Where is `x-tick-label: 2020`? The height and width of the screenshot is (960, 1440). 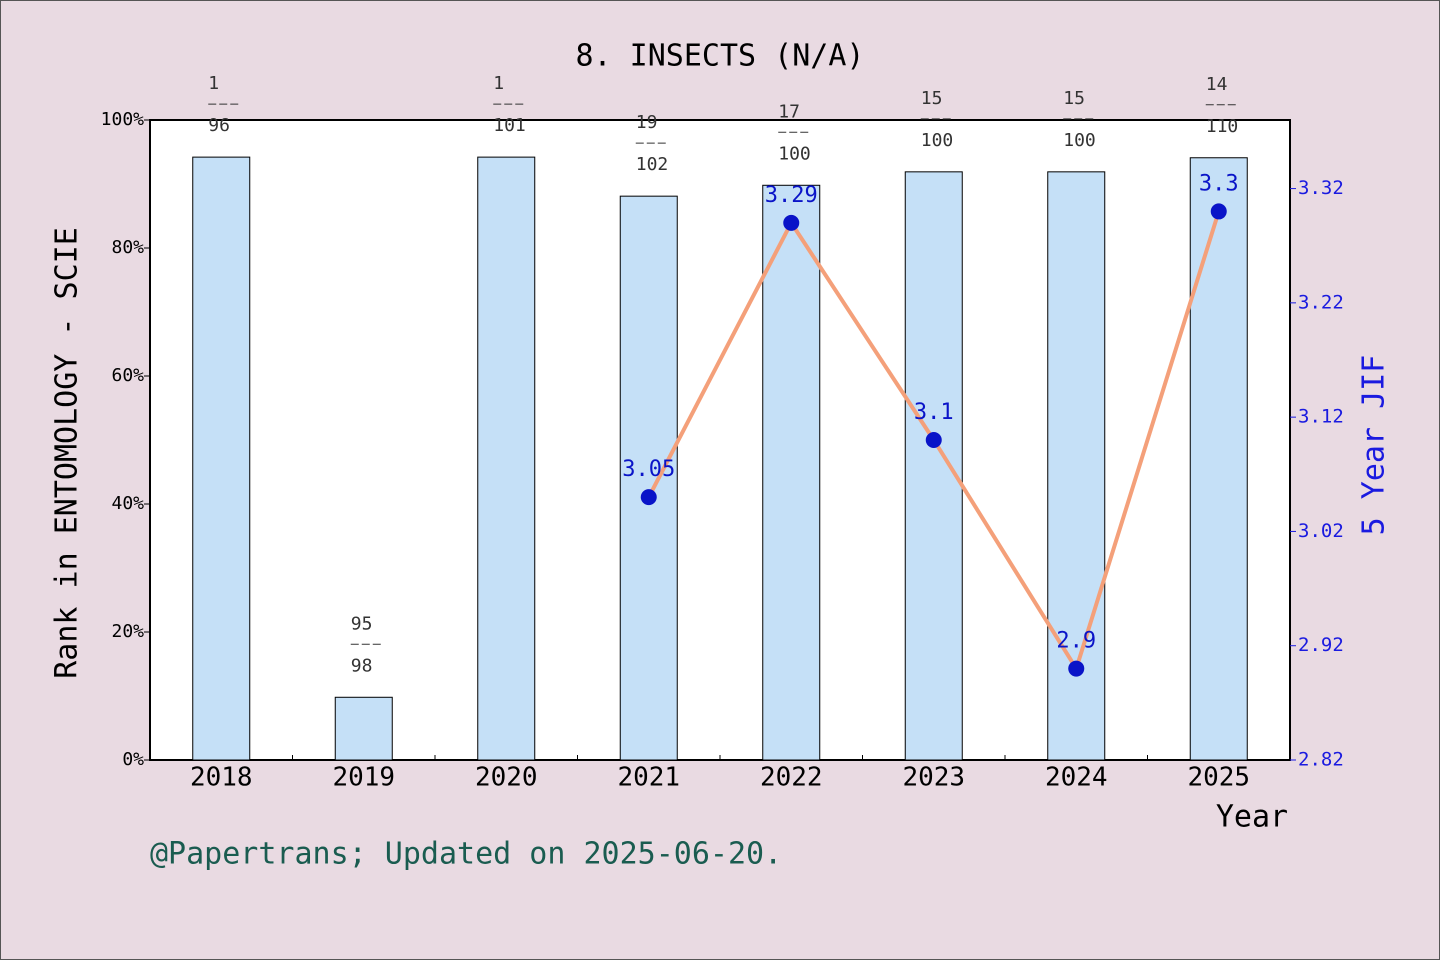
x-tick-label: 2020 is located at coordinates (506, 778).